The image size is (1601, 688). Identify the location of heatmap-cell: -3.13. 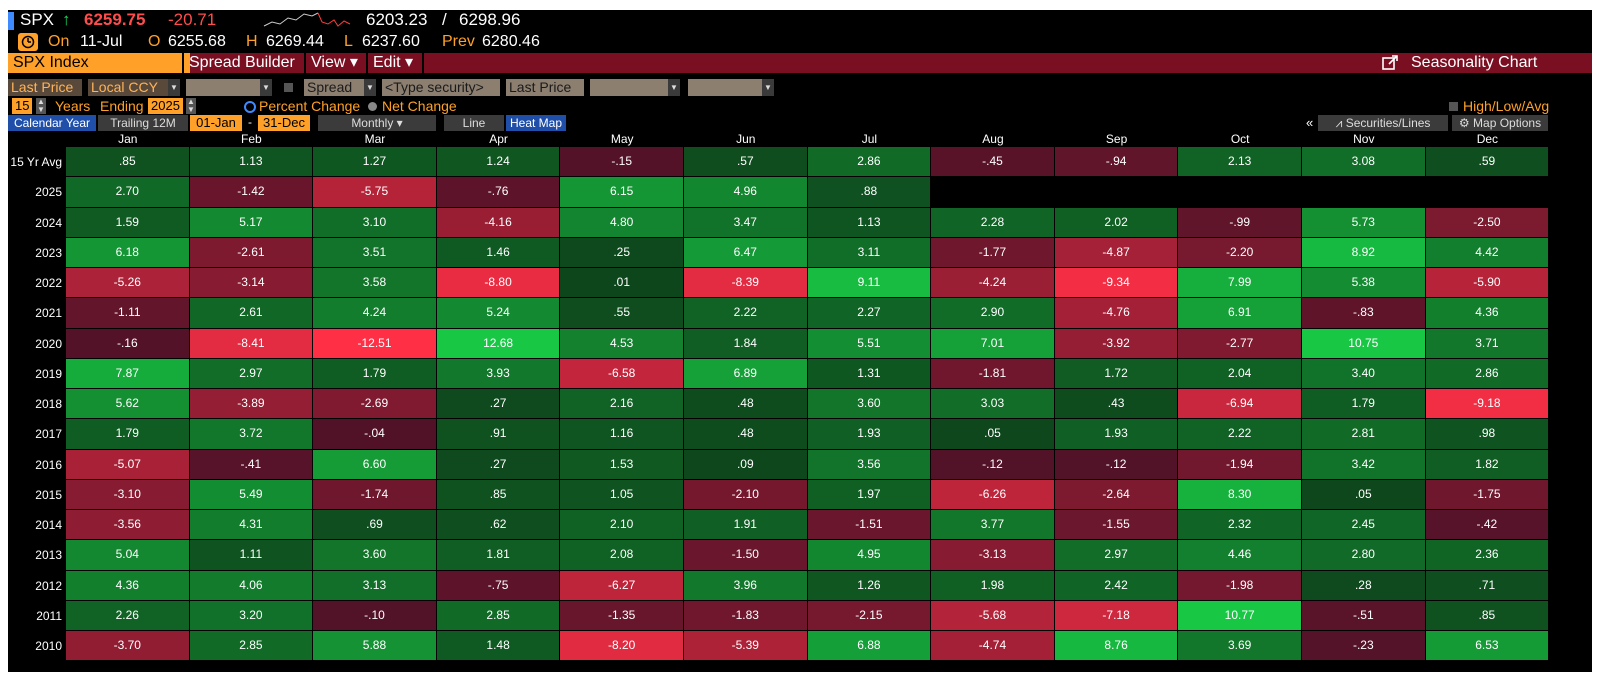
(993, 555).